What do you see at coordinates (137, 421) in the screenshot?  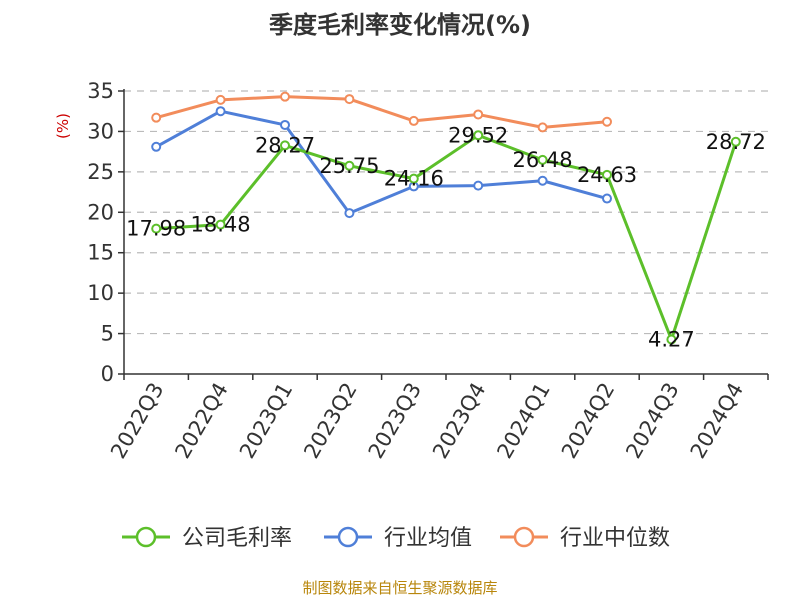 I see `x-tick-label: 2022Q3` at bounding box center [137, 421].